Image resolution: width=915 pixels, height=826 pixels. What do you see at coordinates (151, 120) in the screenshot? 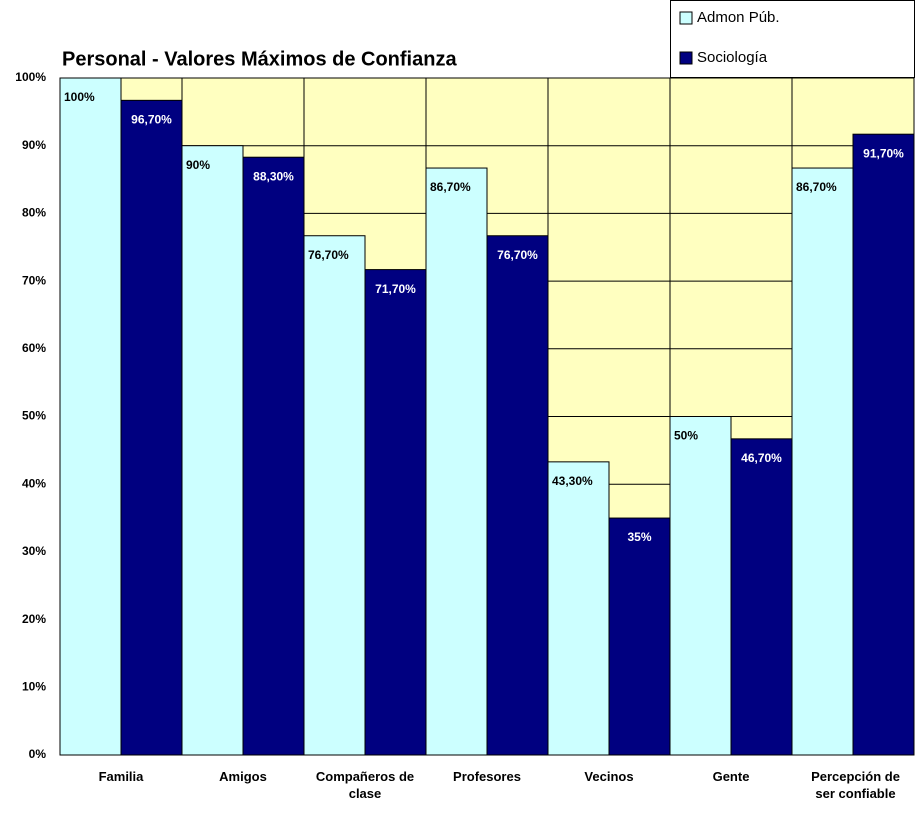
I see `data-label: 96,70%` at bounding box center [151, 120].